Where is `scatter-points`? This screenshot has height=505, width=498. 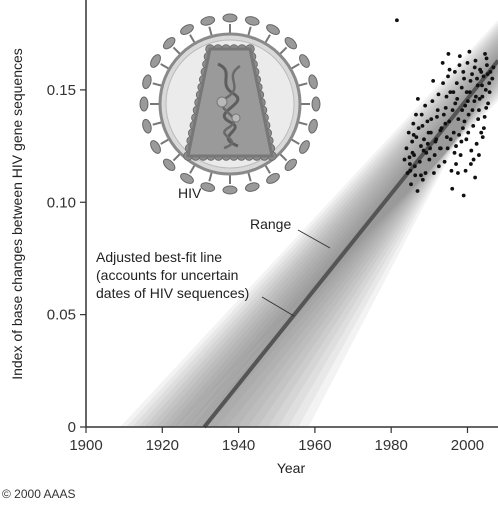 scatter-points is located at coordinates (445, 108).